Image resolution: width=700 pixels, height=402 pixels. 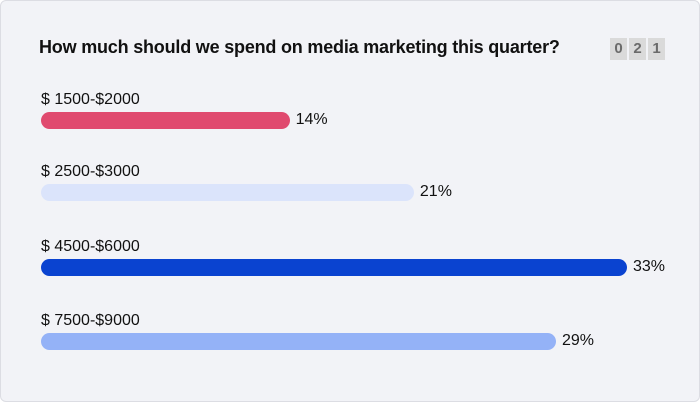 What do you see at coordinates (359, 116) in the screenshot?
I see `poll-option-1500-2000: $ 1500-$2000 14%` at bounding box center [359, 116].